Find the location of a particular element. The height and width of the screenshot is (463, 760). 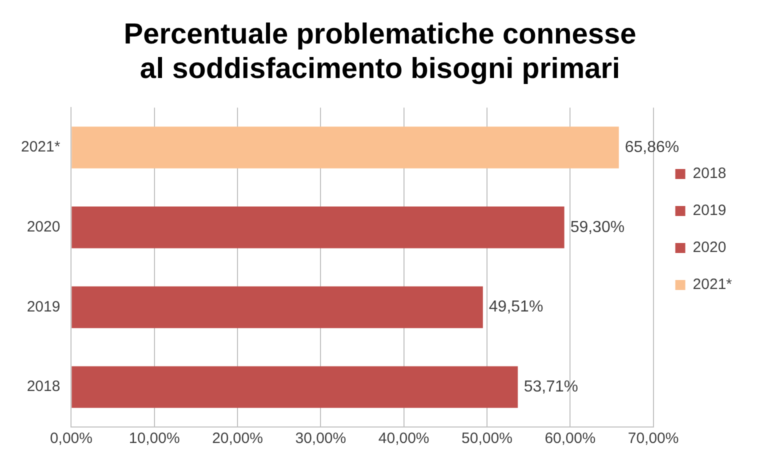

x-tick-label: 50,00% is located at coordinates (487, 439).